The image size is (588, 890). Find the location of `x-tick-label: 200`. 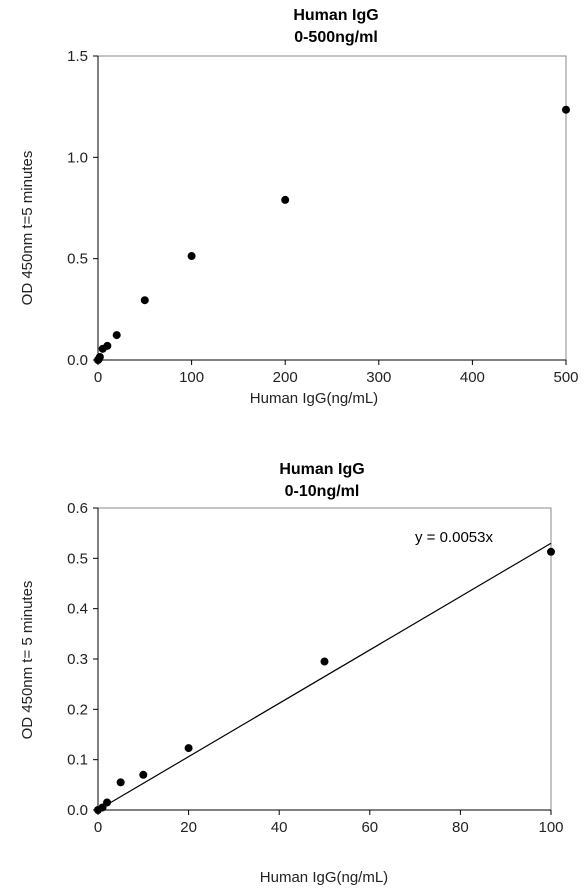

x-tick-label: 200 is located at coordinates (285, 377).